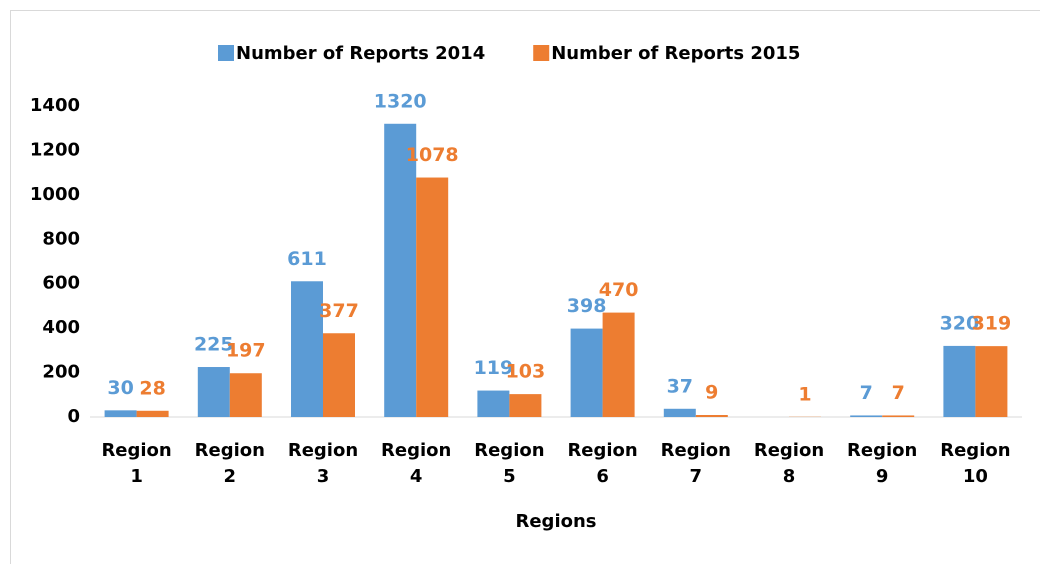 The image size is (1040, 564). Describe the element at coordinates (587, 306) in the screenshot. I see `data-label: 398` at that location.